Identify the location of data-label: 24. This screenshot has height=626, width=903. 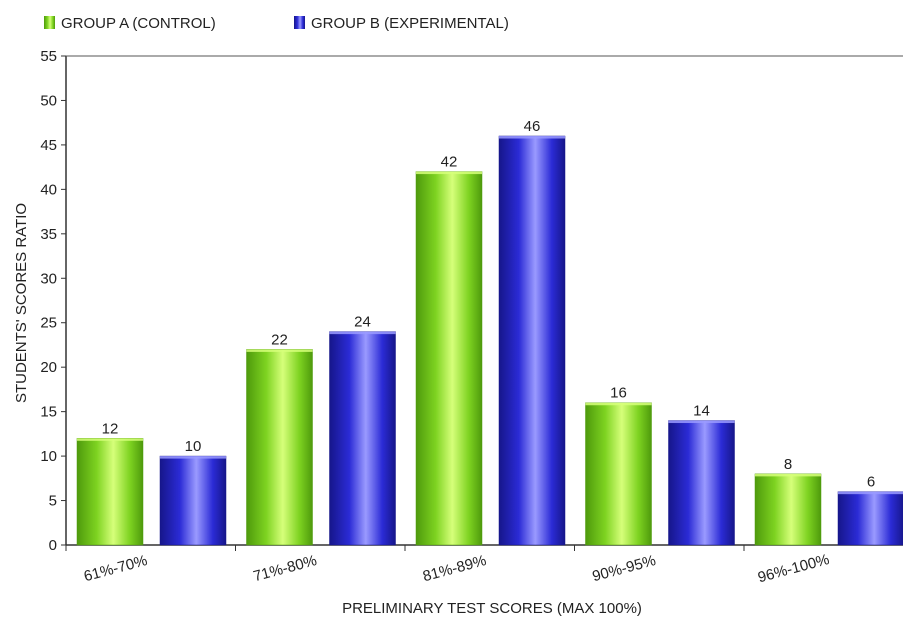
(362, 322).